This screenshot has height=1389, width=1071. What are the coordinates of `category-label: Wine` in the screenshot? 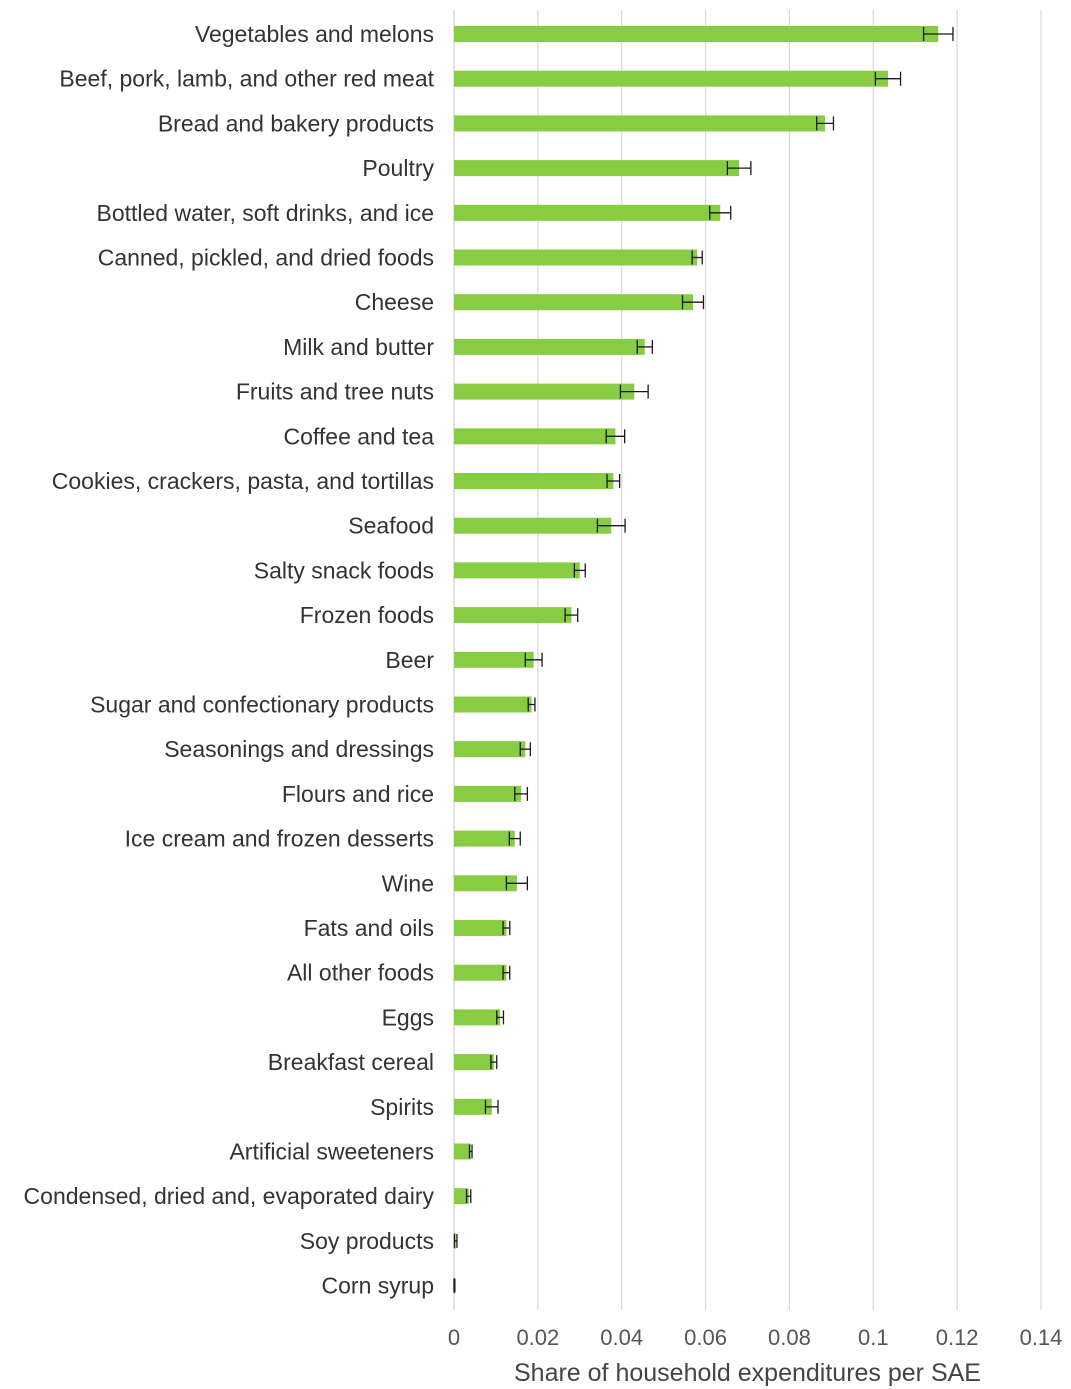 It's located at (408, 883).